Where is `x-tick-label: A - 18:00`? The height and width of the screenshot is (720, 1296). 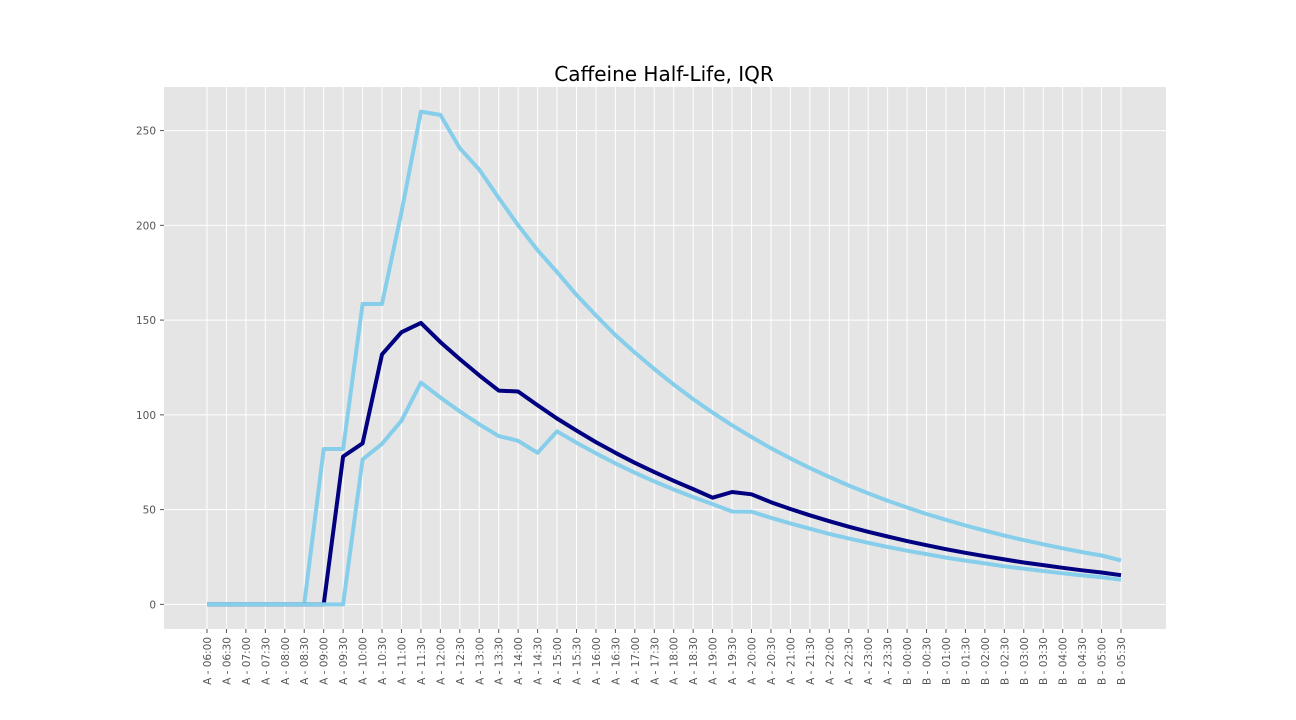 x-tick-label: A - 18:00 is located at coordinates (675, 661).